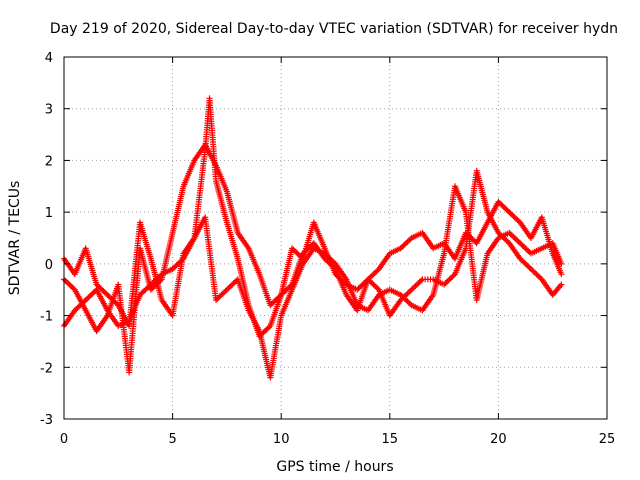  What do you see at coordinates (281, 439) in the screenshot?
I see `x-tick-label: 10` at bounding box center [281, 439].